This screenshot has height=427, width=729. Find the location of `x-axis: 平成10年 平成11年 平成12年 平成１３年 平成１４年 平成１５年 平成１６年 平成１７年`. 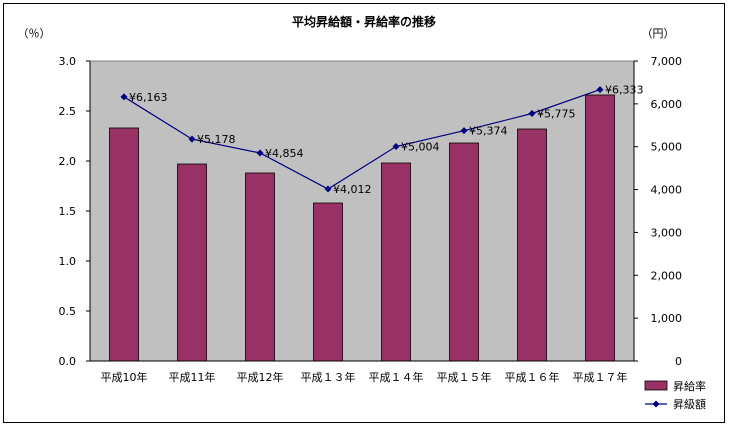

x-axis: 平成10年 平成11年 平成12年 平成１３年 平成１４年 平成１５年 平成１６年 平成１７年 is located at coordinates (362, 372).